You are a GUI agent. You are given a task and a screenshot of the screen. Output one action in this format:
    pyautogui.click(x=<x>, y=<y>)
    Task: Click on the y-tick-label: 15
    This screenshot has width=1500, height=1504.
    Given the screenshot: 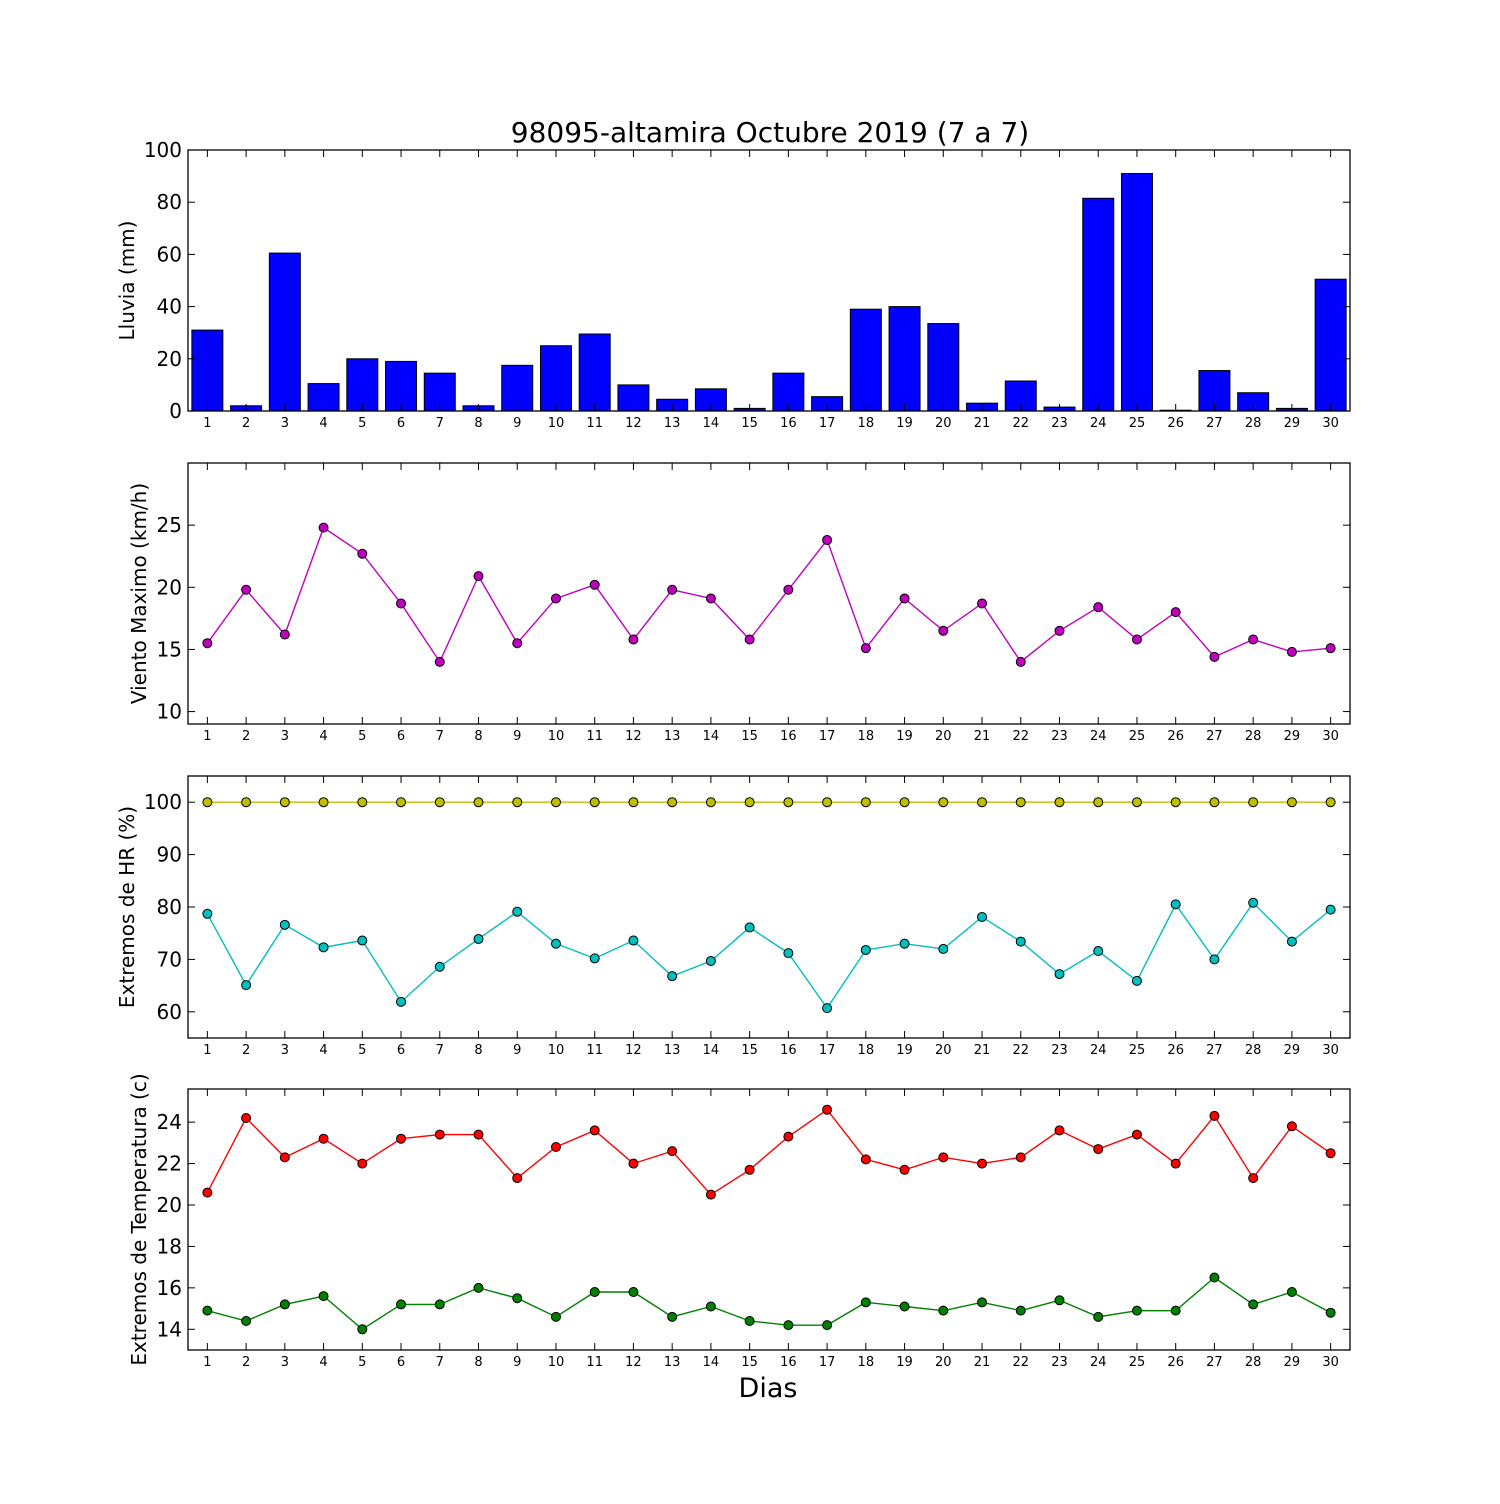 What is the action you would take?
    pyautogui.click(x=169, y=649)
    